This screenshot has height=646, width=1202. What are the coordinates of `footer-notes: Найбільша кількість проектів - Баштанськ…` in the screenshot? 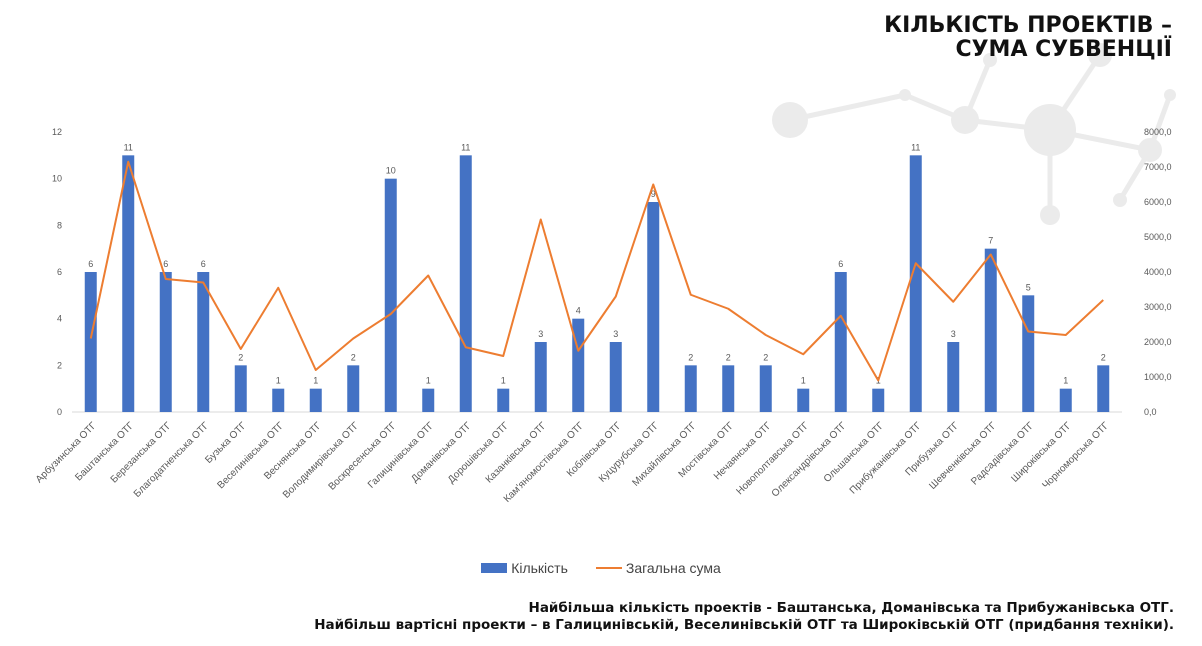 It's located at (744, 617).